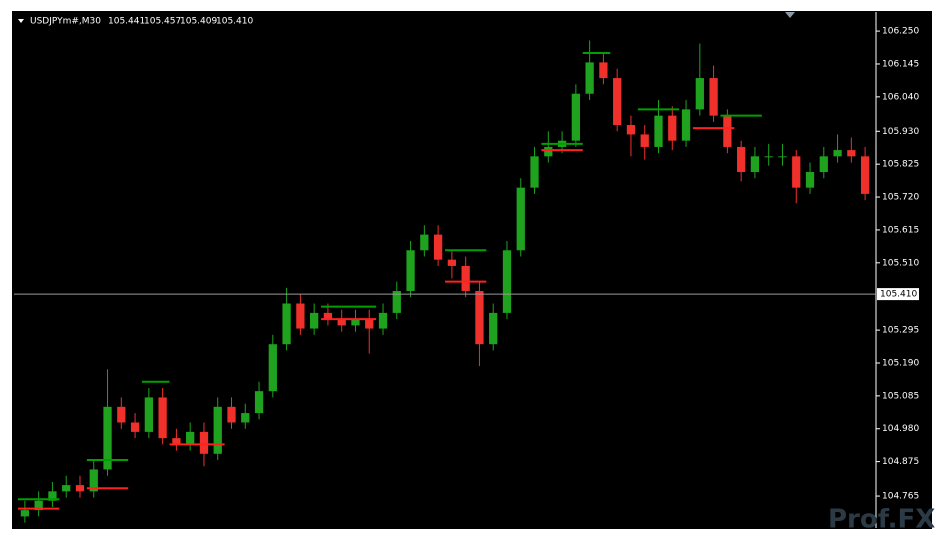 The image size is (936, 540). What do you see at coordinates (900, 198) in the screenshot?
I see `y-tick-label: 105.720` at bounding box center [900, 198].